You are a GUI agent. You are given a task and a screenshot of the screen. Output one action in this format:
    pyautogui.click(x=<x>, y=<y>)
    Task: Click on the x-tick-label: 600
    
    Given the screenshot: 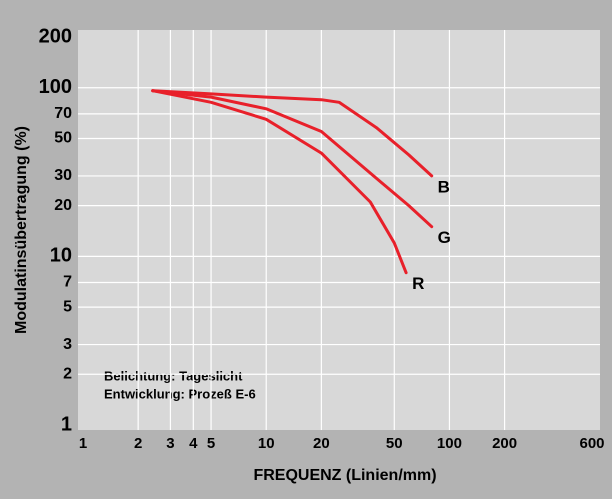 What is the action you would take?
    pyautogui.click(x=591, y=443)
    